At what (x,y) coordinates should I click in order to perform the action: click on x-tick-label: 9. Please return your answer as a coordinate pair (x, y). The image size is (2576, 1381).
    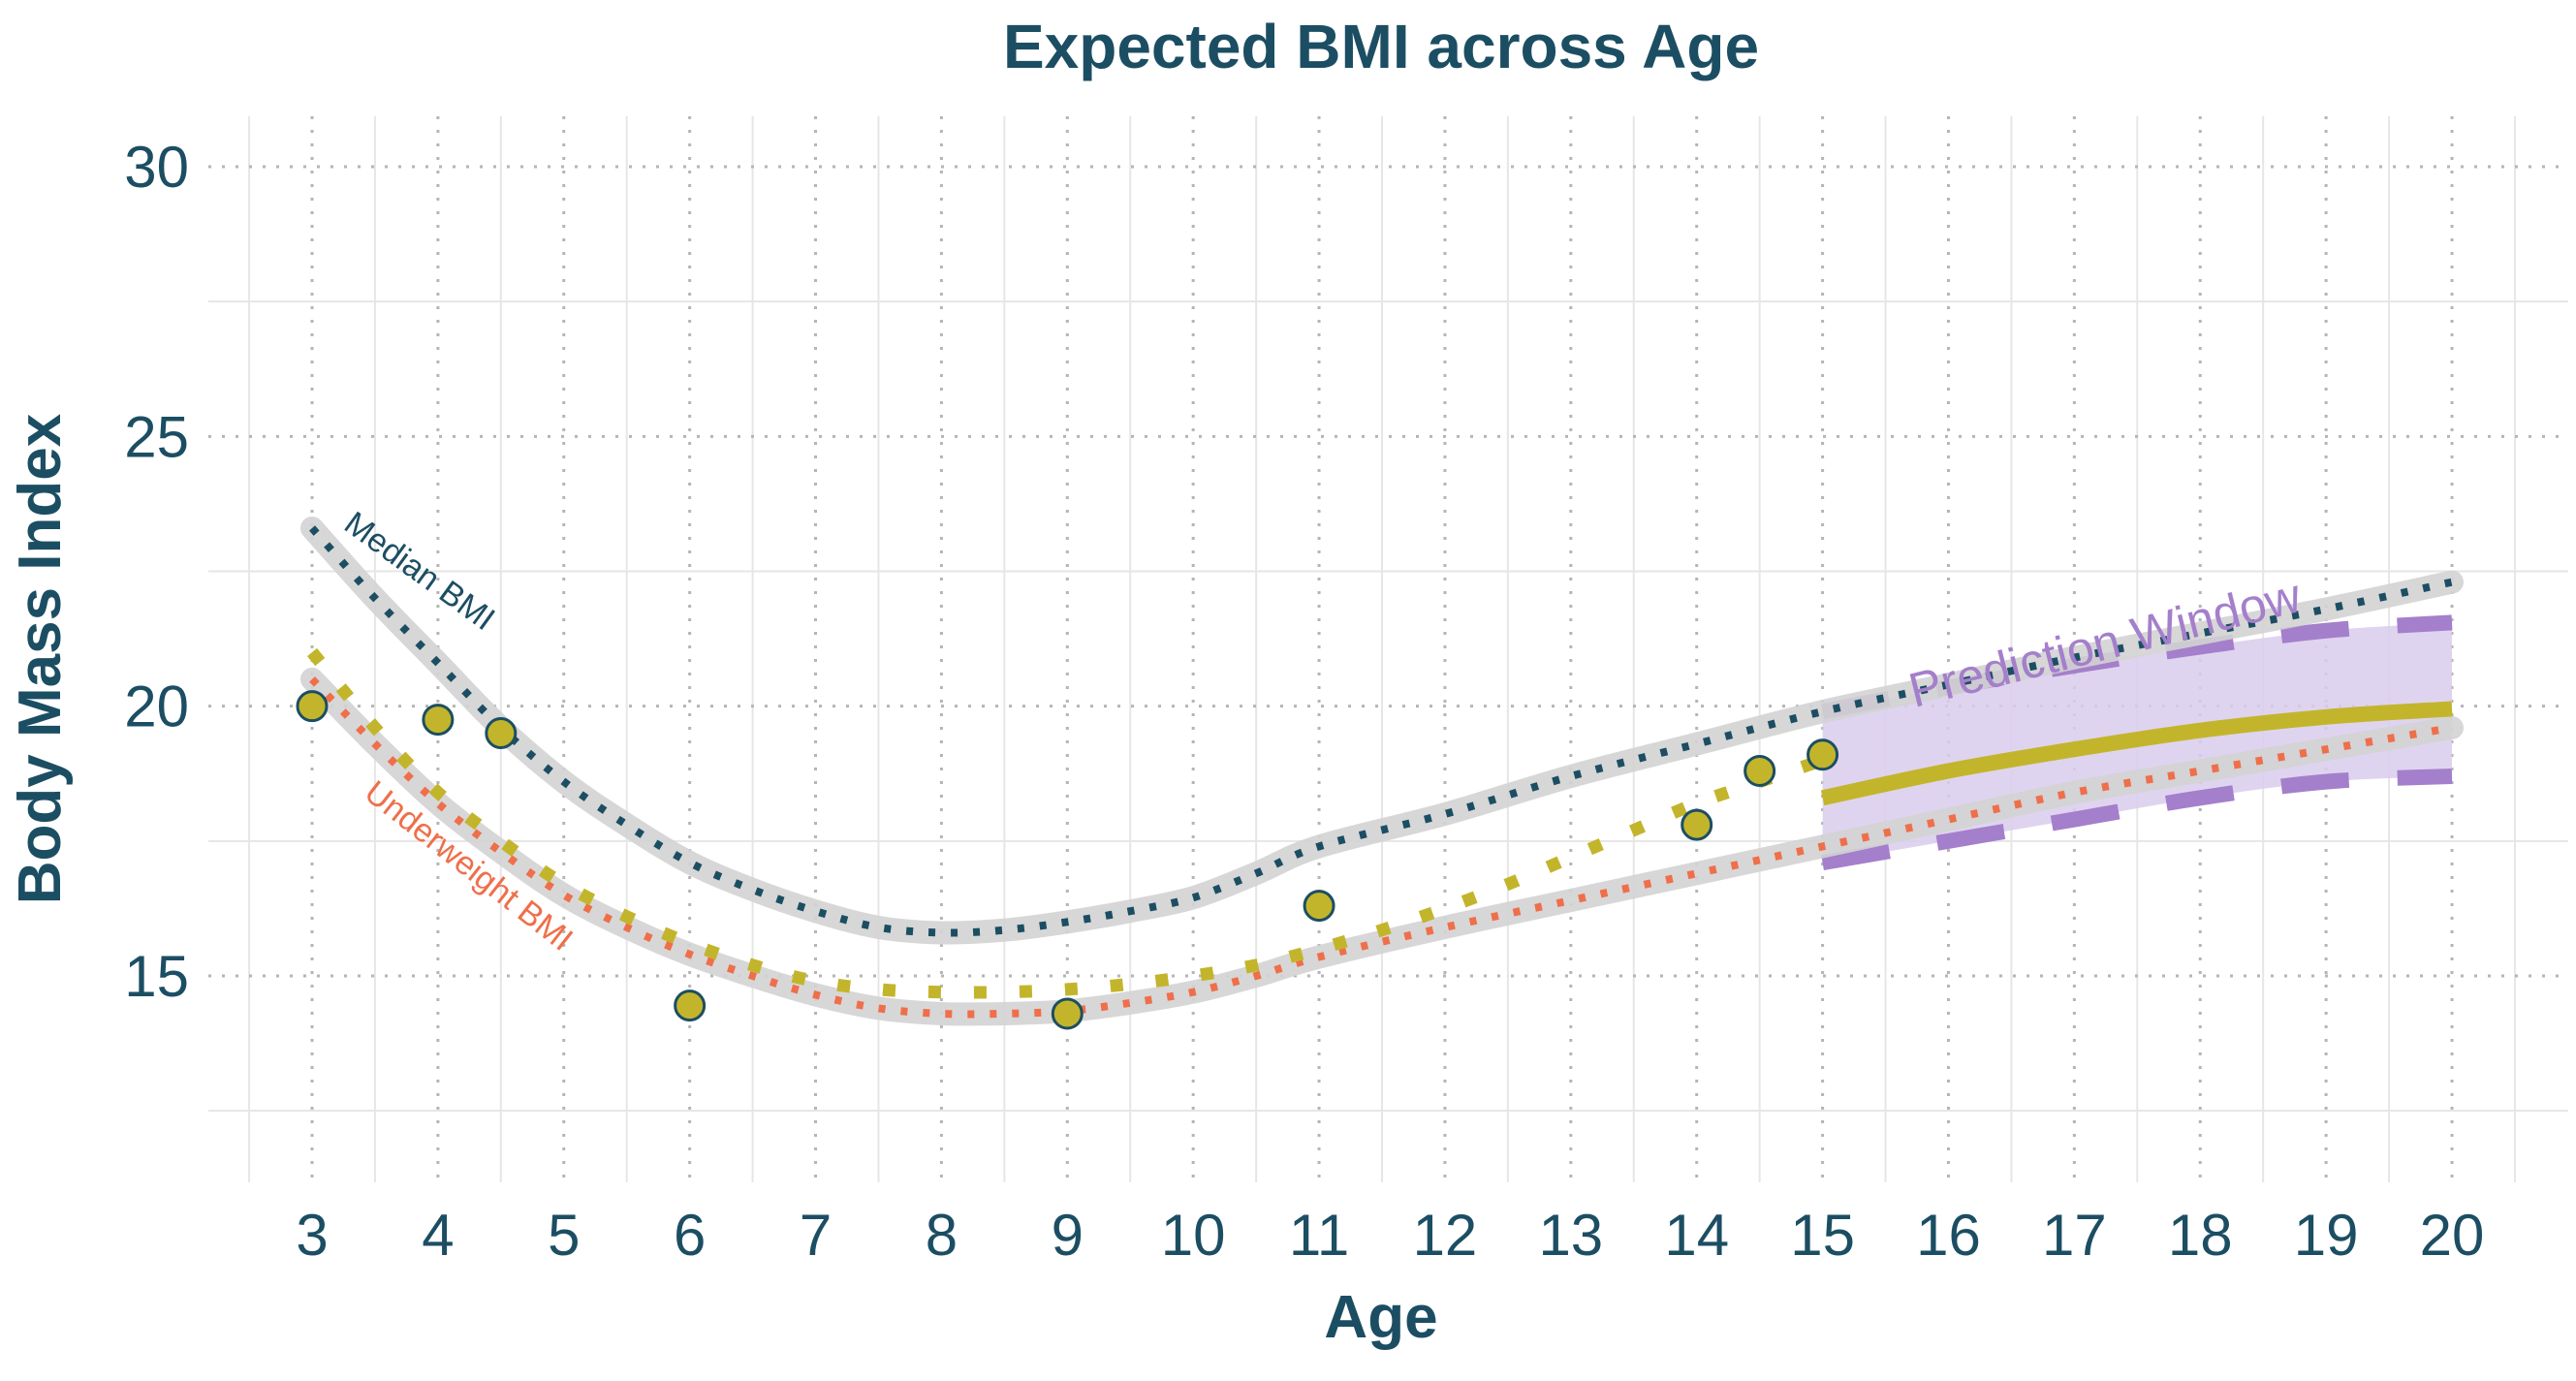
    Looking at the image, I should click on (1068, 1235).